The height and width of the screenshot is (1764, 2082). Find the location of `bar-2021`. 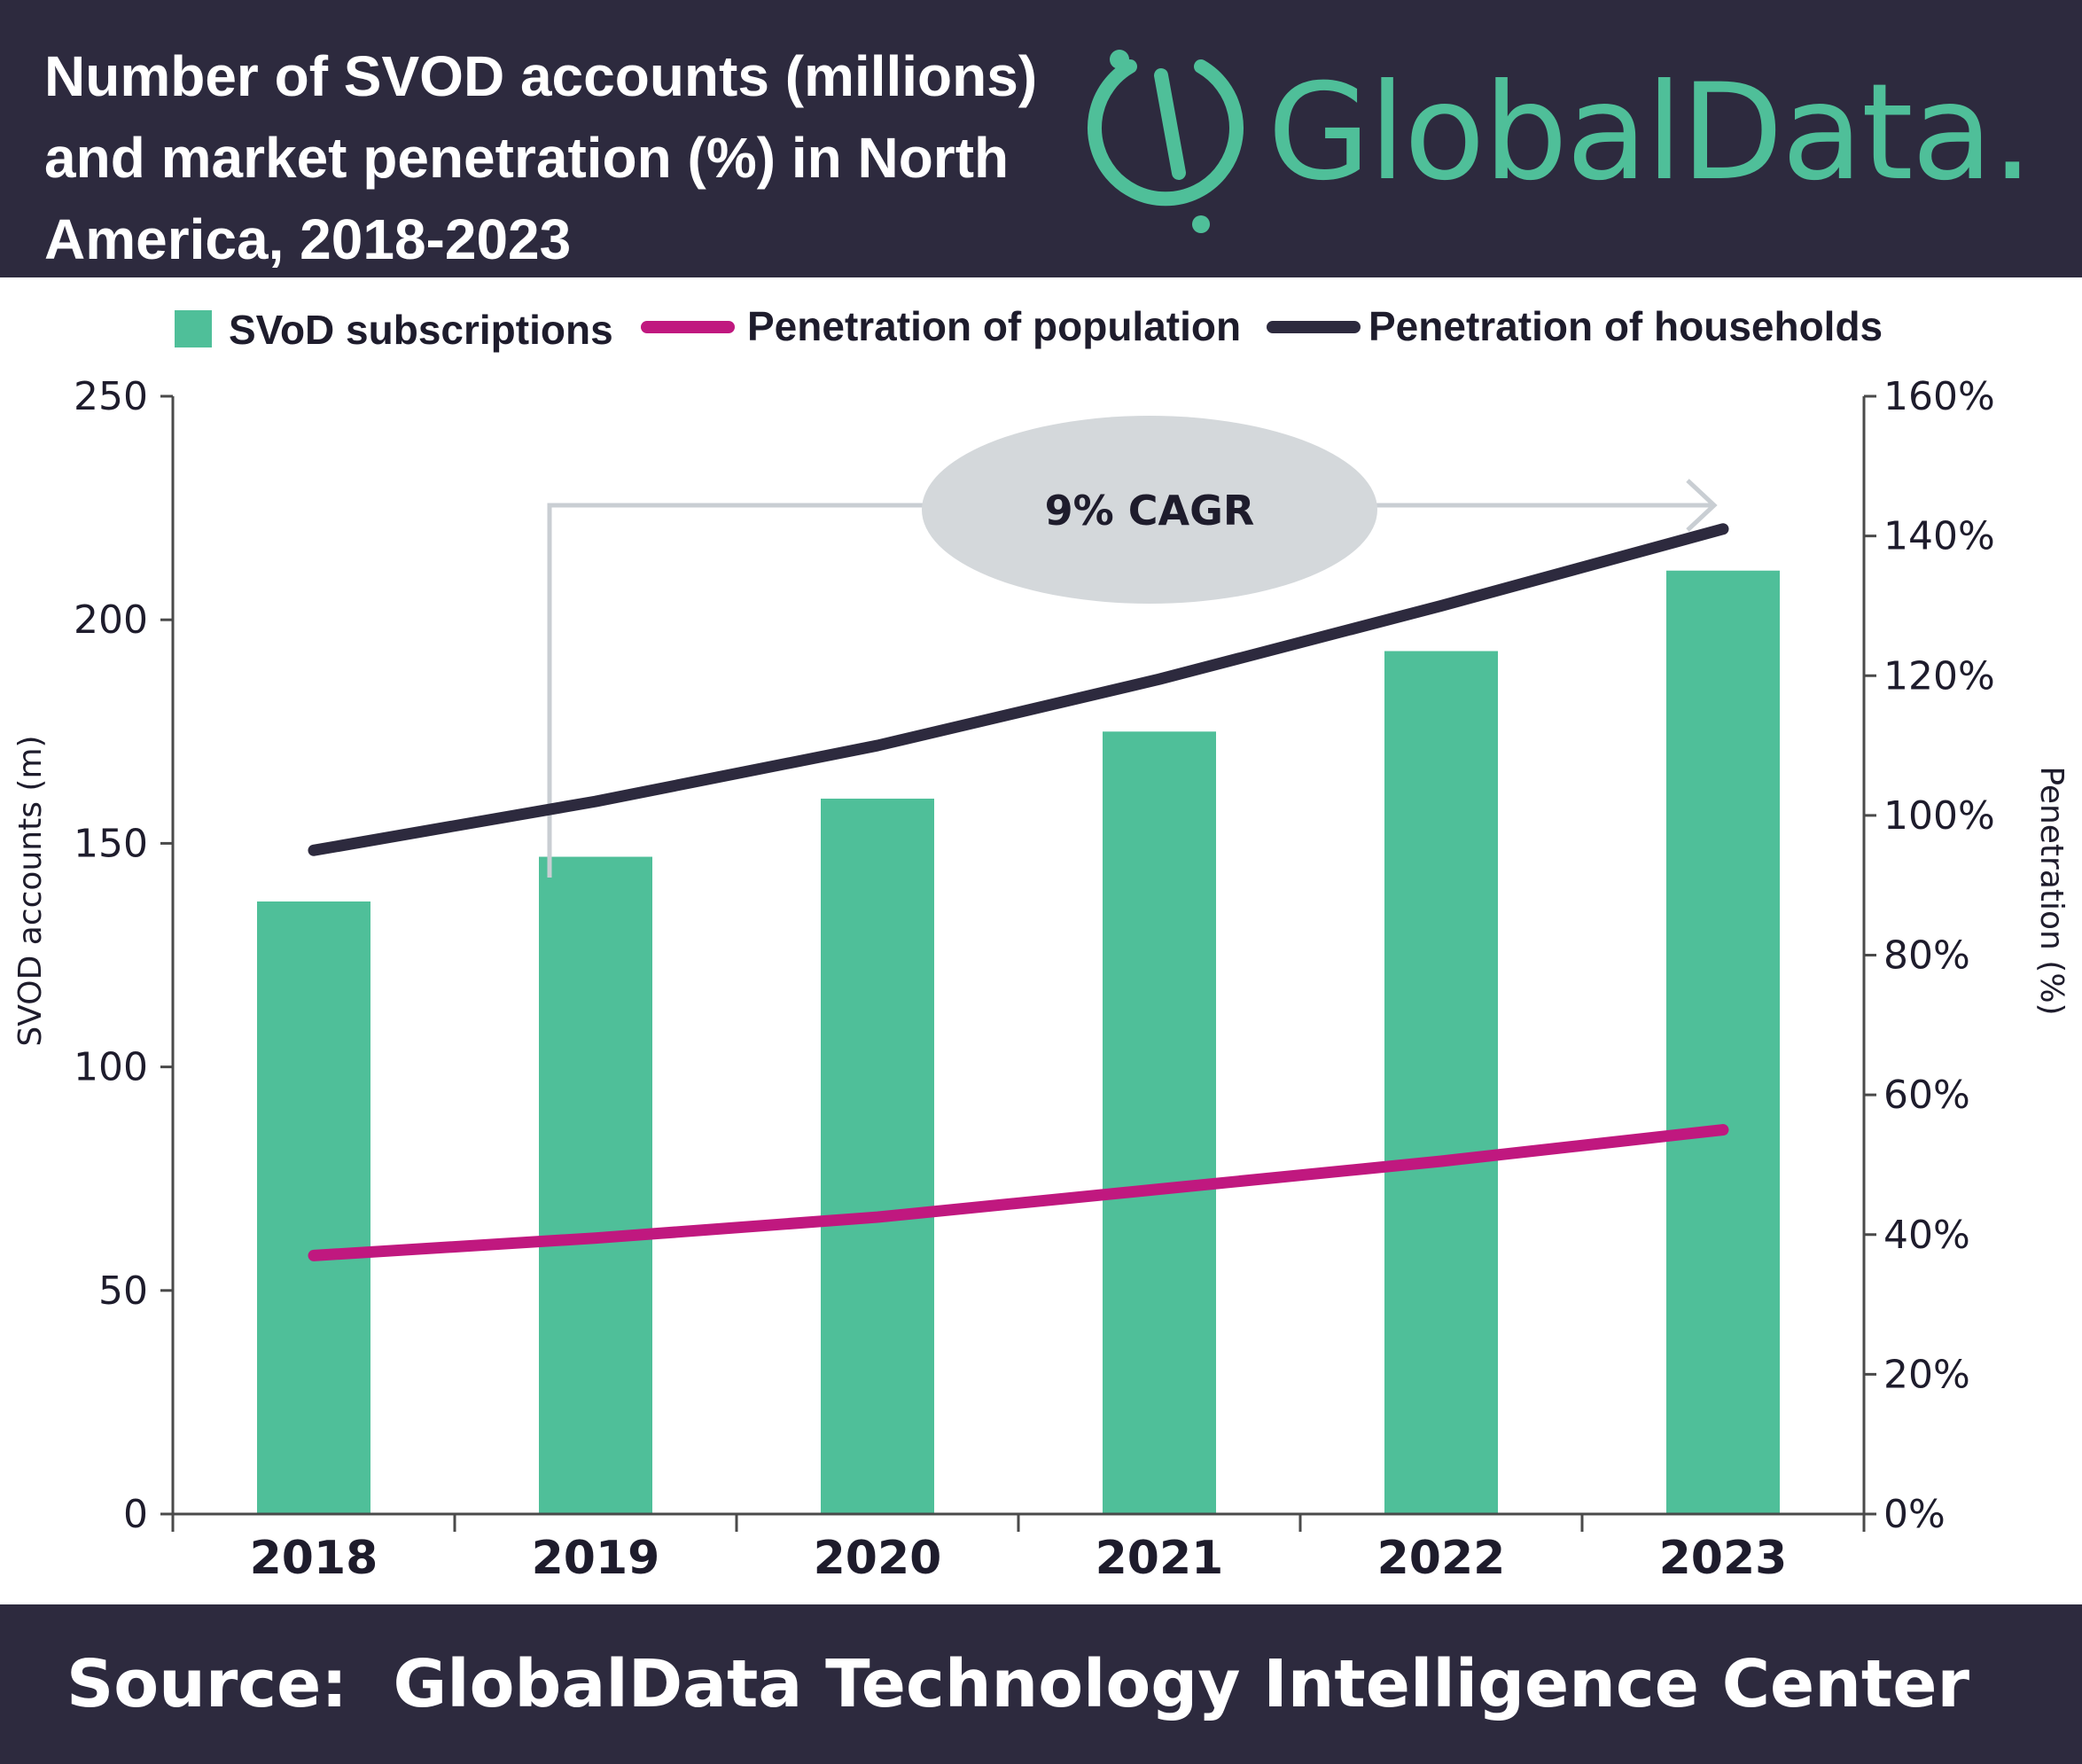

bar-2021 is located at coordinates (1159, 1122).